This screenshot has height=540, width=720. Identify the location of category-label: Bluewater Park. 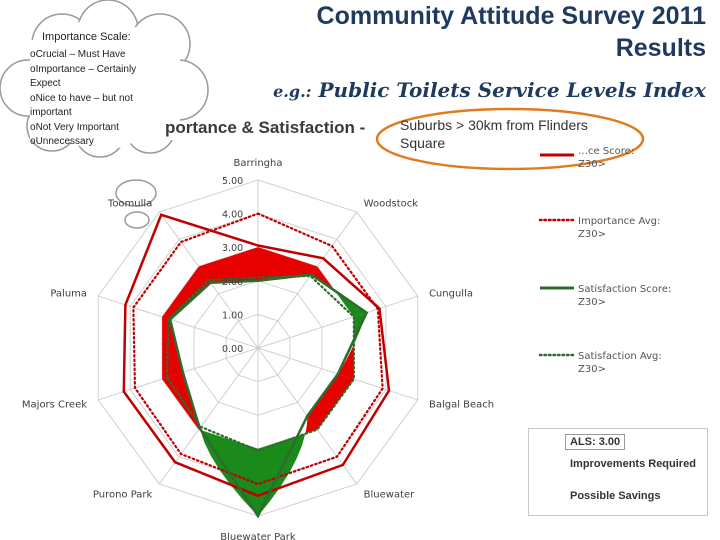
(258, 536).